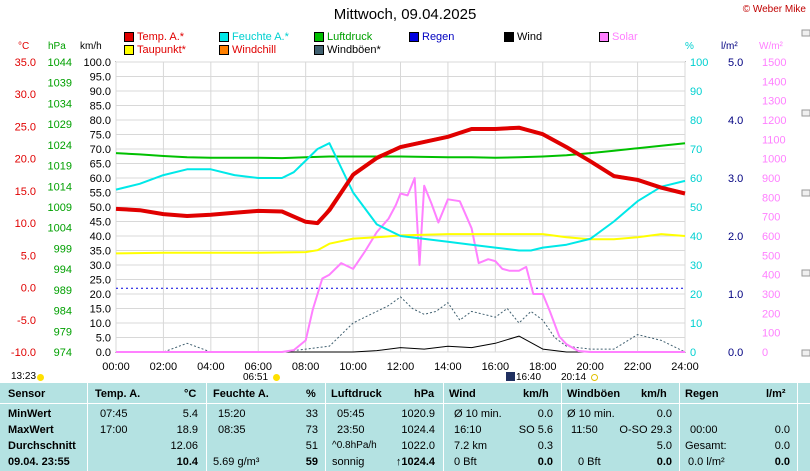  Describe the element at coordinates (236, 462) in the screenshot. I see `abs-humidity: 5.69 g/m³` at that location.